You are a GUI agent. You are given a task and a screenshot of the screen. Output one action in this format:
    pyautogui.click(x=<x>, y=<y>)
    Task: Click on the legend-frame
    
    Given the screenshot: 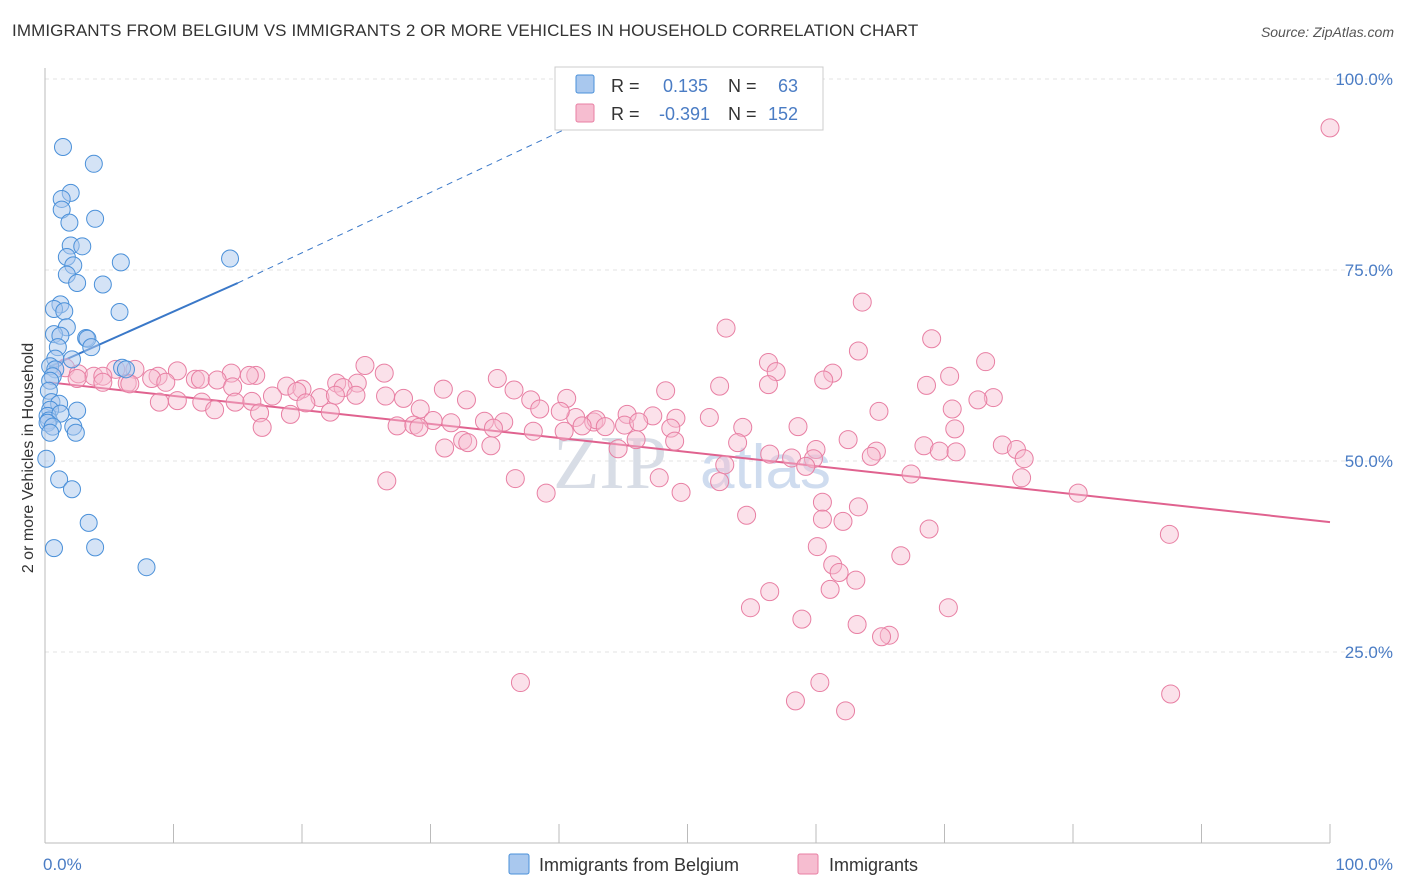 What is the action you would take?
    pyautogui.click(x=689, y=98)
    